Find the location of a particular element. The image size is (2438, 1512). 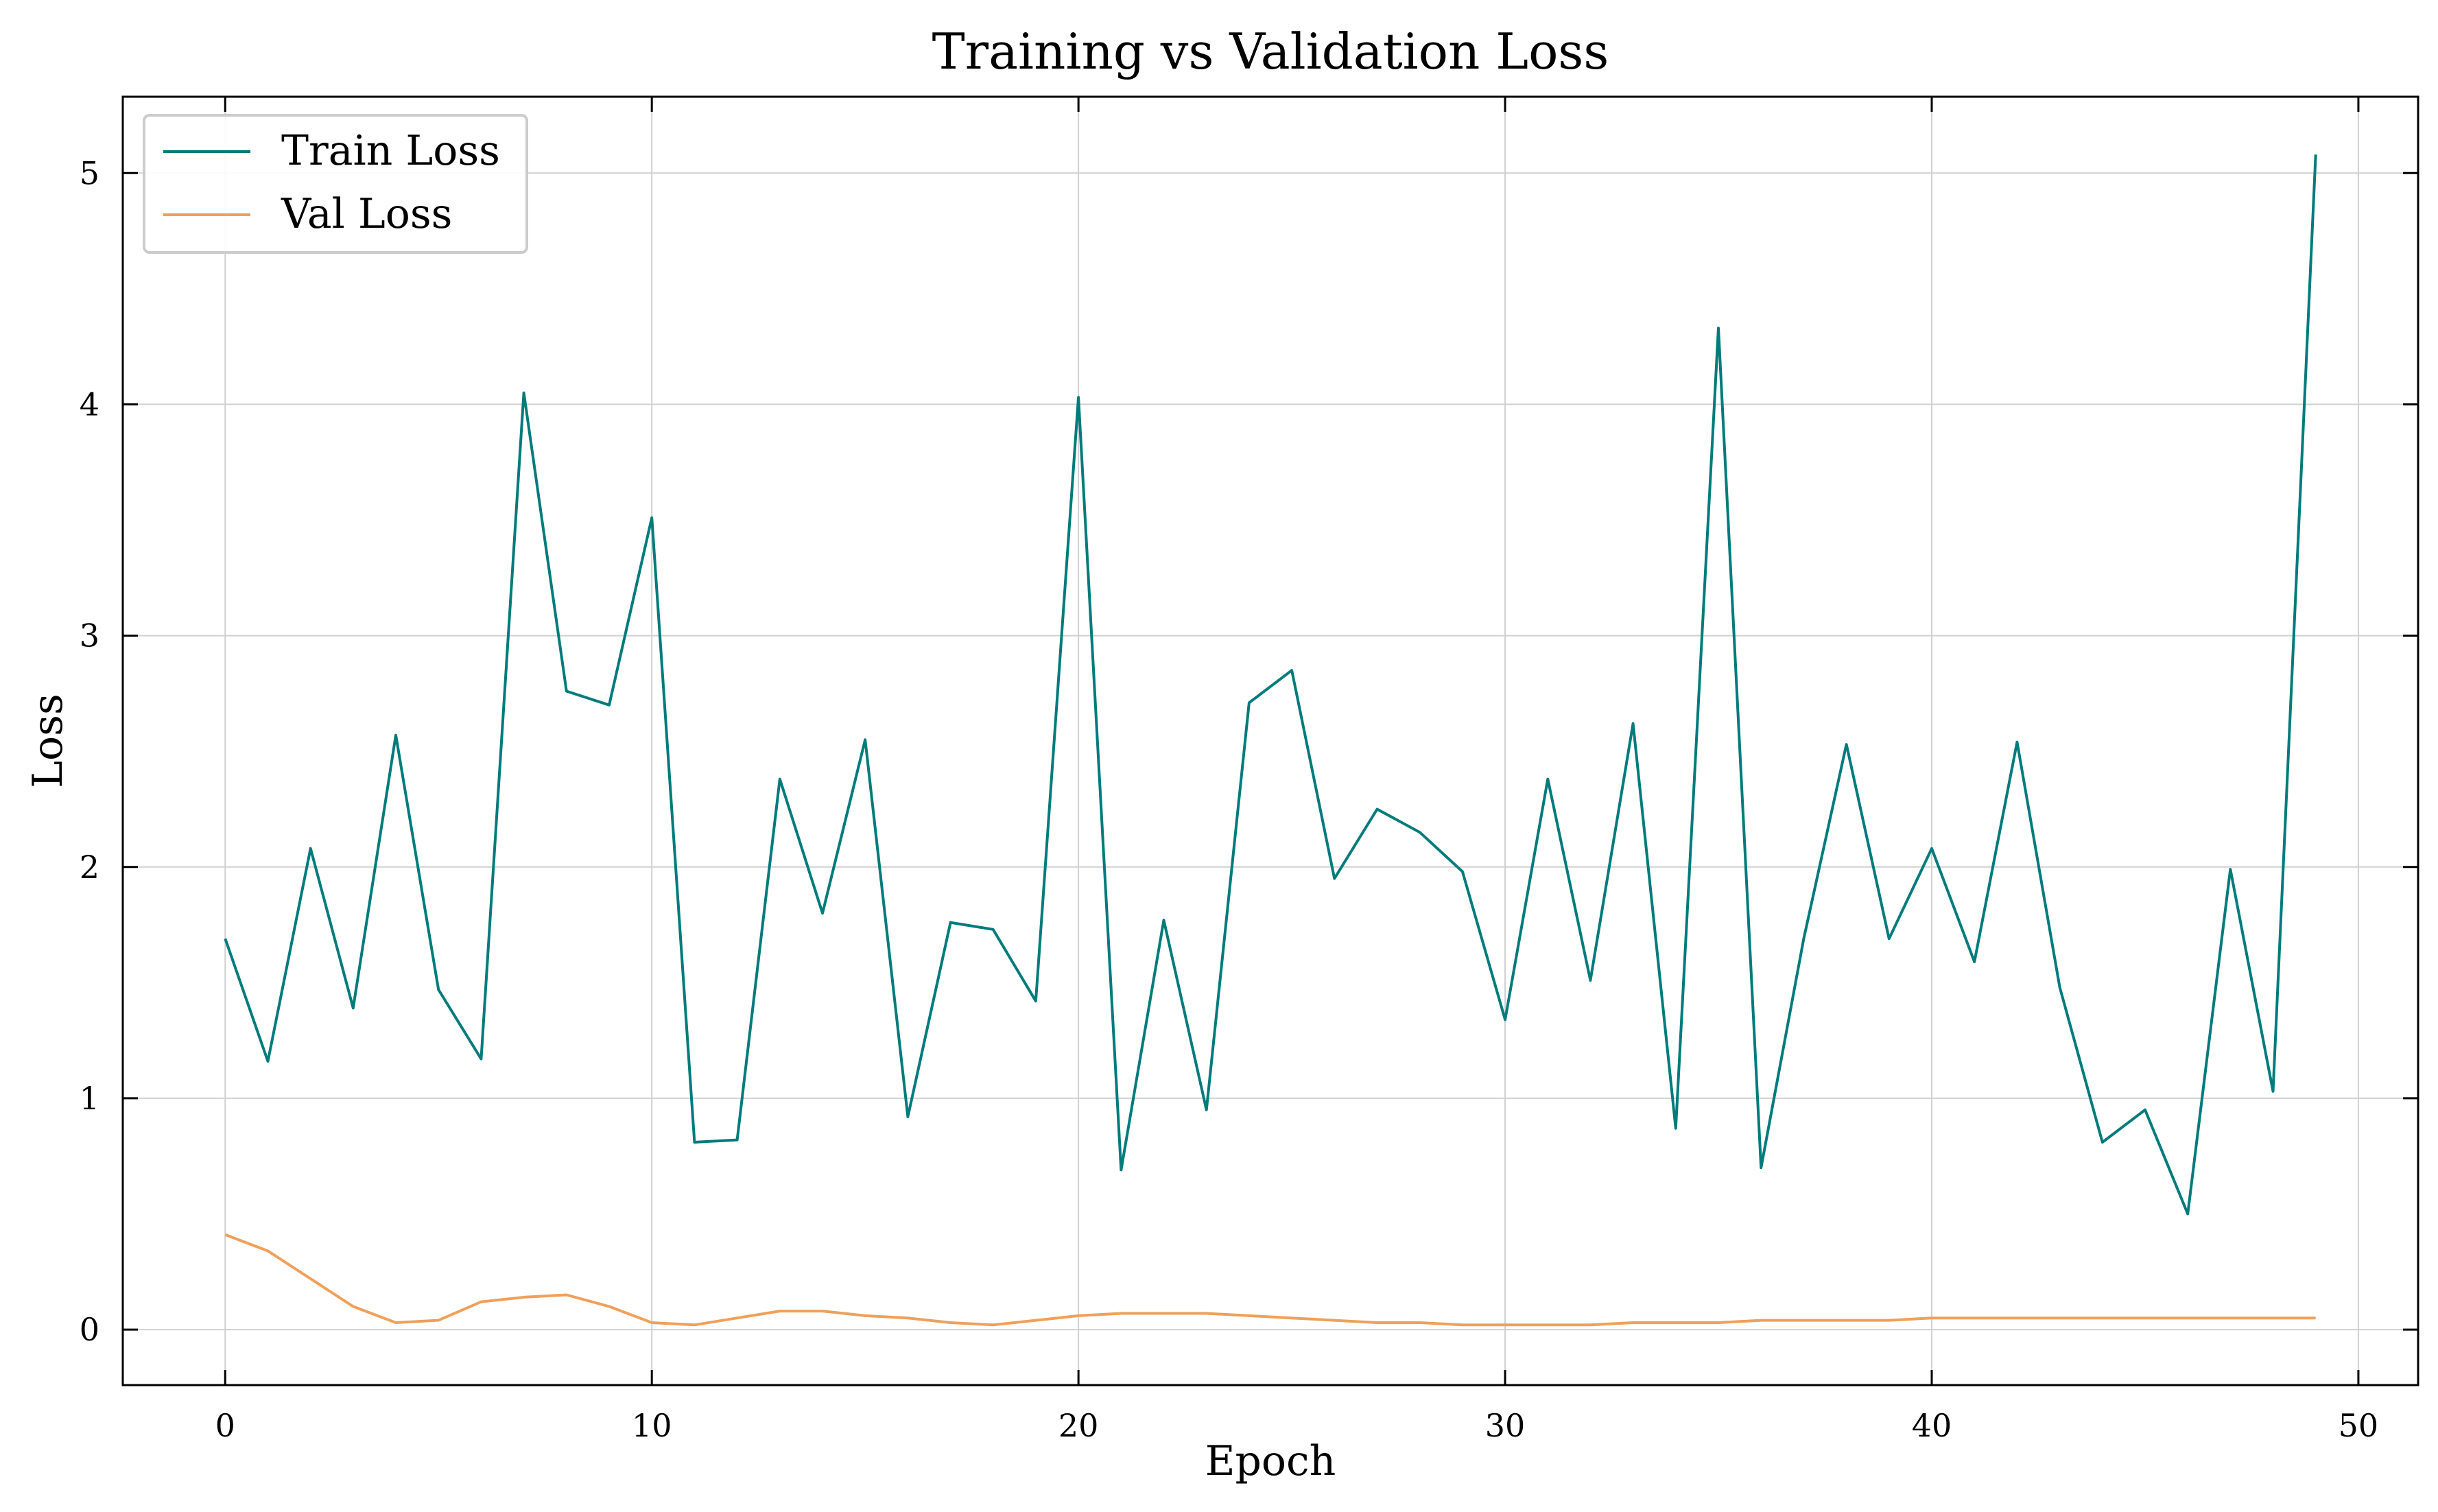

legend-label-val-loss: Val Loss is located at coordinates (366, 214).